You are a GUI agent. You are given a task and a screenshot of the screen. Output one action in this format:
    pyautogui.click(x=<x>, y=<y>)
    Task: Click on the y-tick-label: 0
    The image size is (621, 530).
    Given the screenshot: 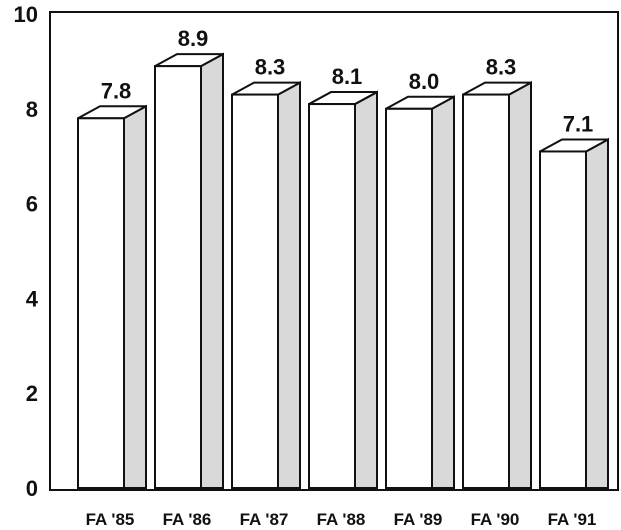 What is the action you would take?
    pyautogui.click(x=32, y=488)
    